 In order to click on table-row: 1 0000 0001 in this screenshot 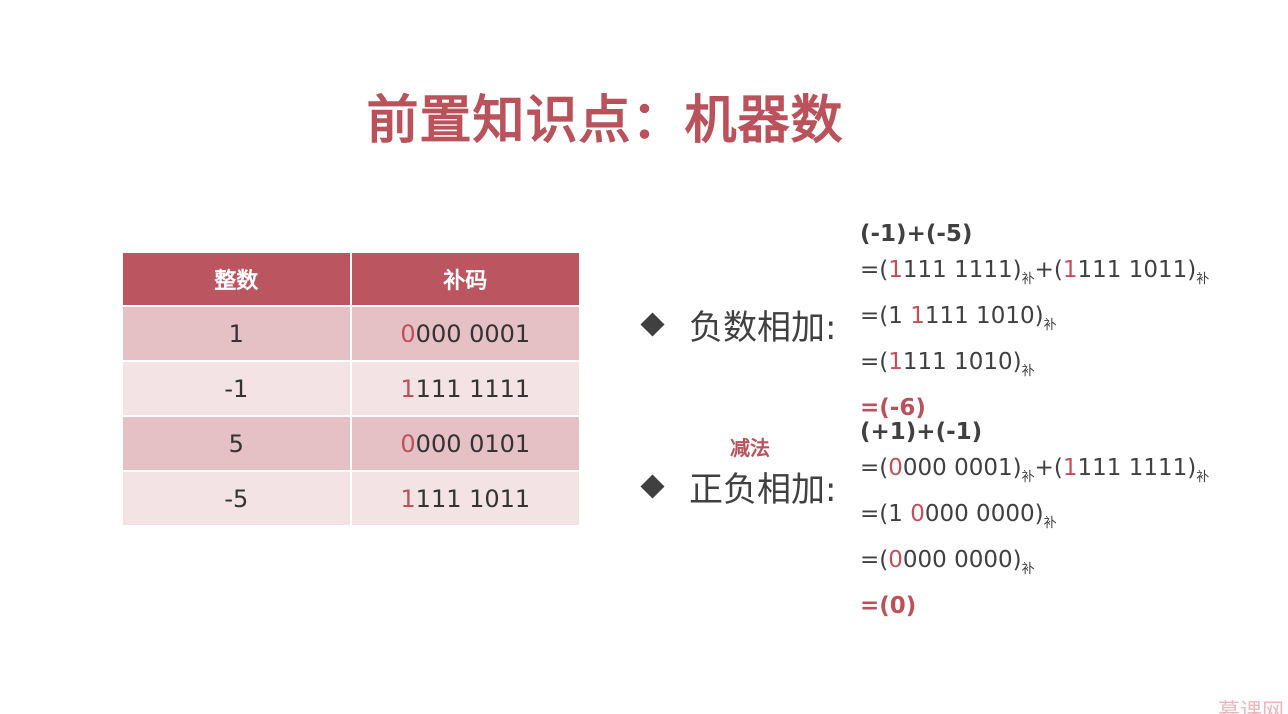, I will do `click(351, 333)`.